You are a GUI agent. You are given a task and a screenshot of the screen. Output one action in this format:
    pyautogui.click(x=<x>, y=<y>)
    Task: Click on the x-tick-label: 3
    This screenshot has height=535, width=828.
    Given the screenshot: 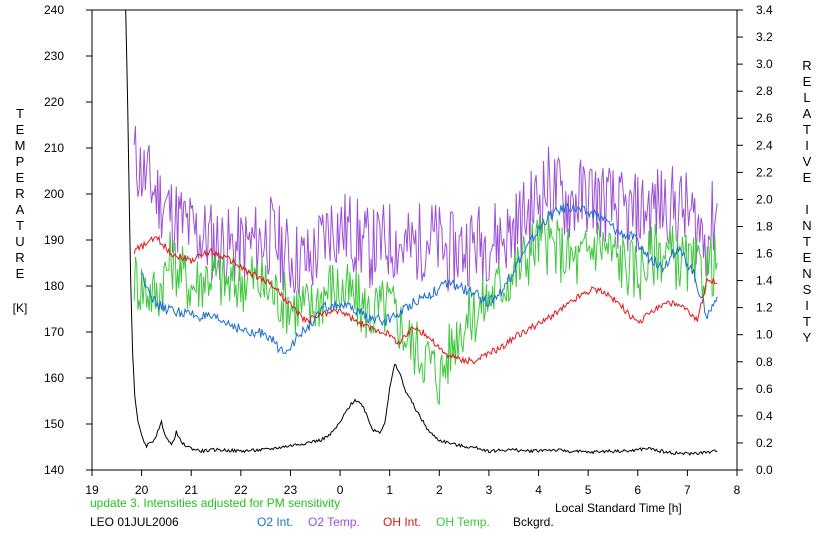 What is the action you would take?
    pyautogui.click(x=489, y=490)
    